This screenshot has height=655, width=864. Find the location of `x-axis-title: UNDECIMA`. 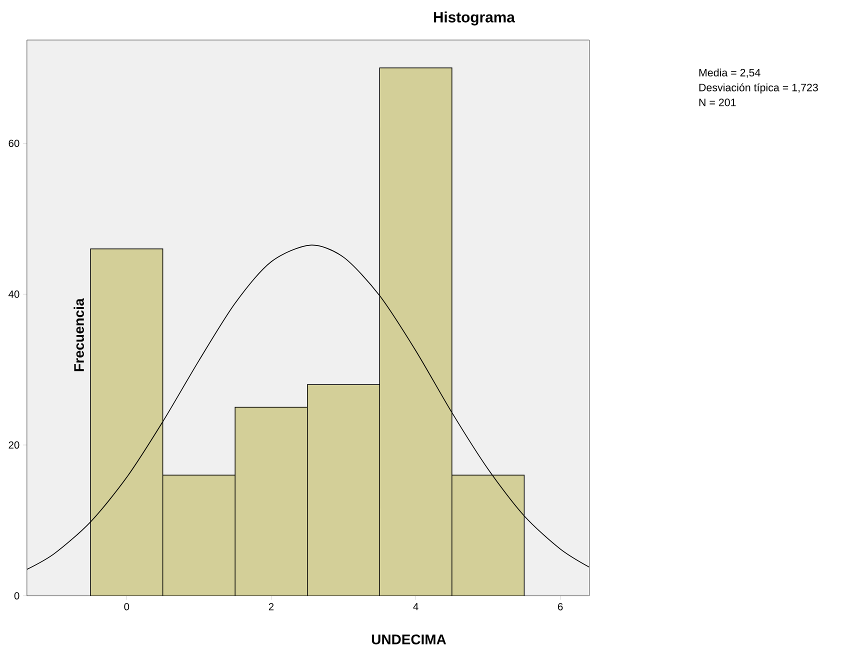

x-axis-title: UNDECIMA is located at coordinates (409, 639).